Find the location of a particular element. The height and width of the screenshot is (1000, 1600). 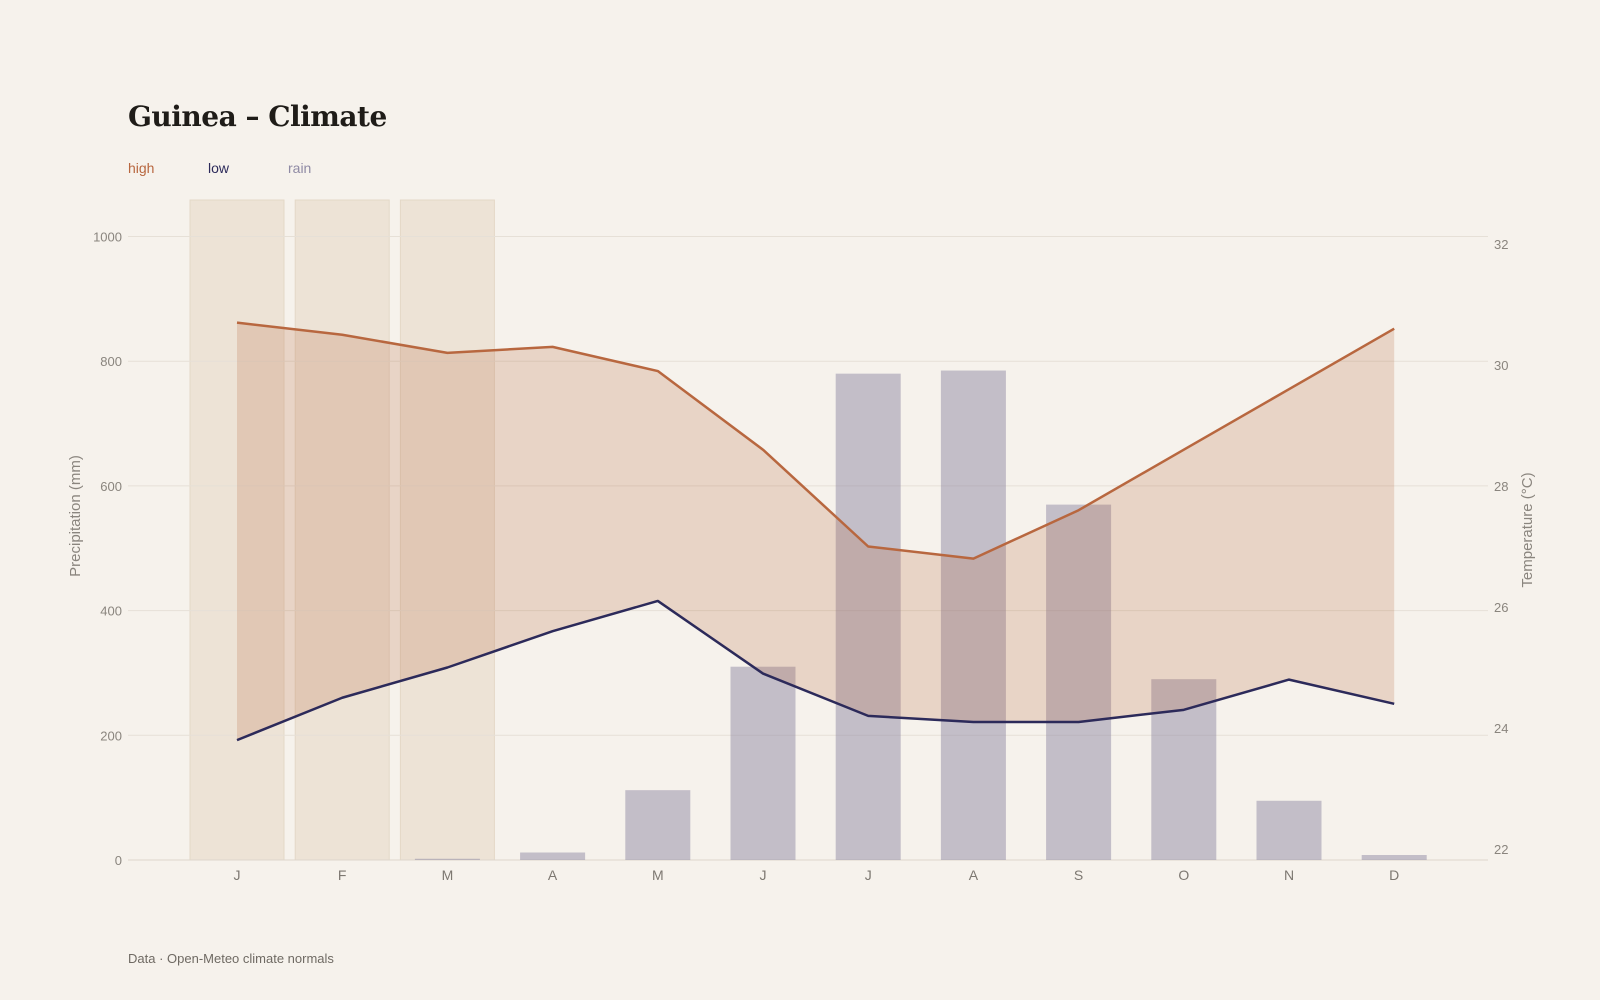

y-right-tick-label: 26 is located at coordinates (1501, 607).